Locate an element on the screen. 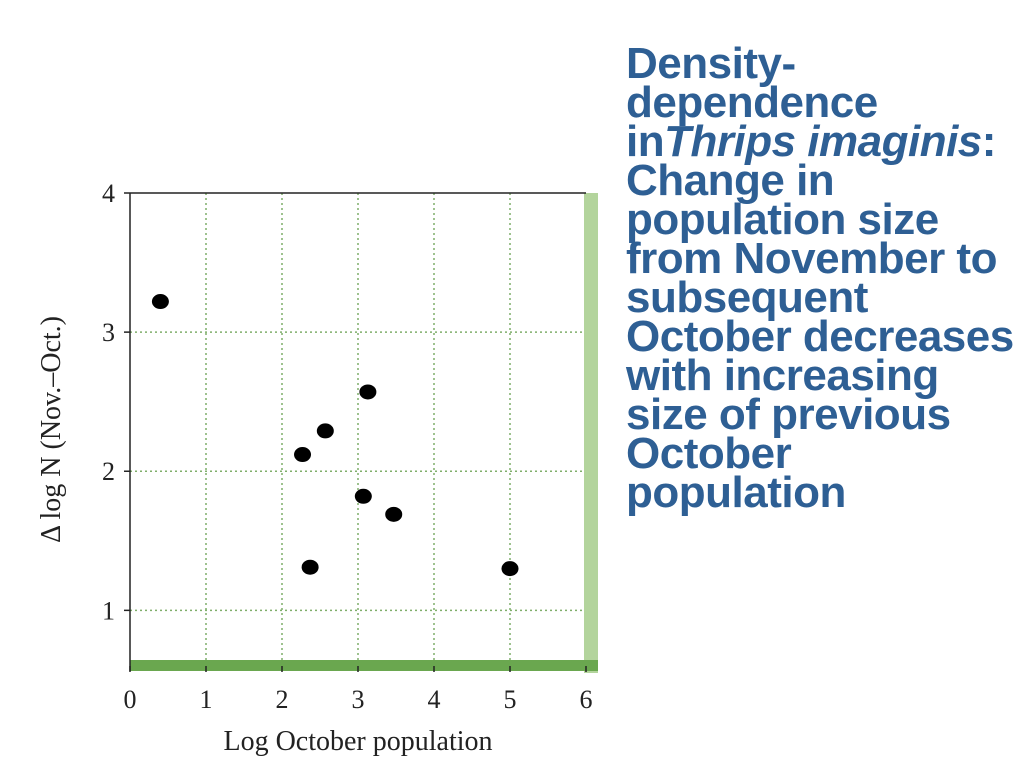 This screenshot has height=768, width=1024. x-tick-label: 4 is located at coordinates (434, 699).